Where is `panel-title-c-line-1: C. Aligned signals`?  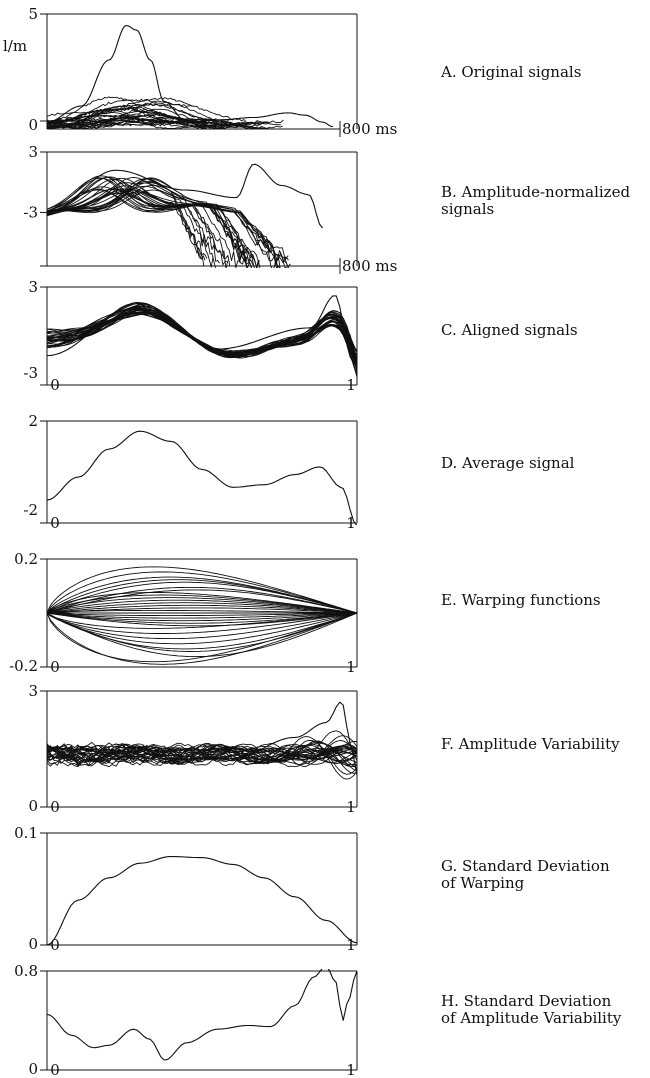
panel-title-c-line-1: C. Aligned signals is located at coordinates (509, 330).